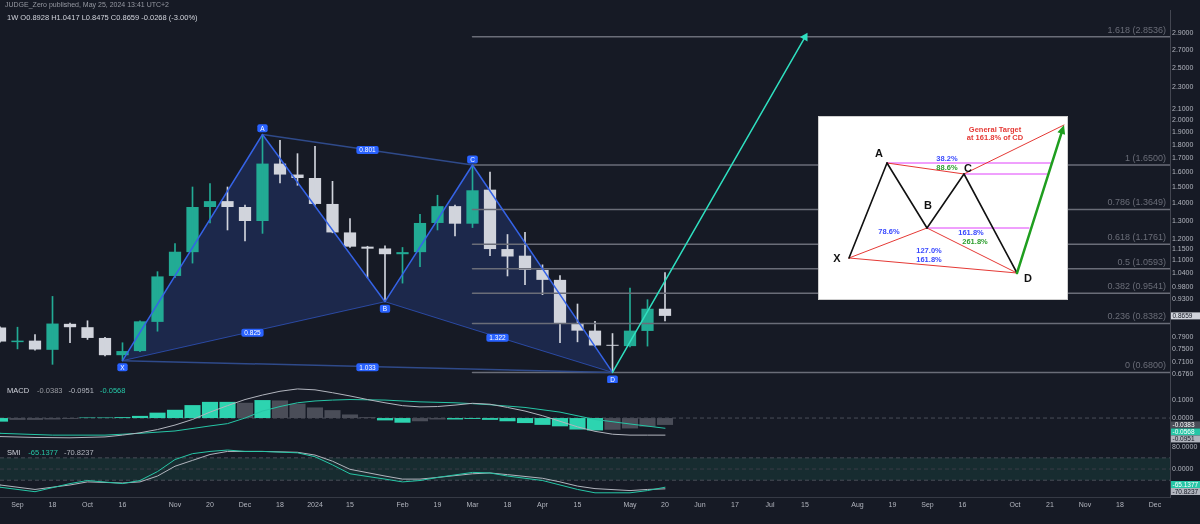  I want to click on series-label: 0 (0.6800), so click(1145, 365).